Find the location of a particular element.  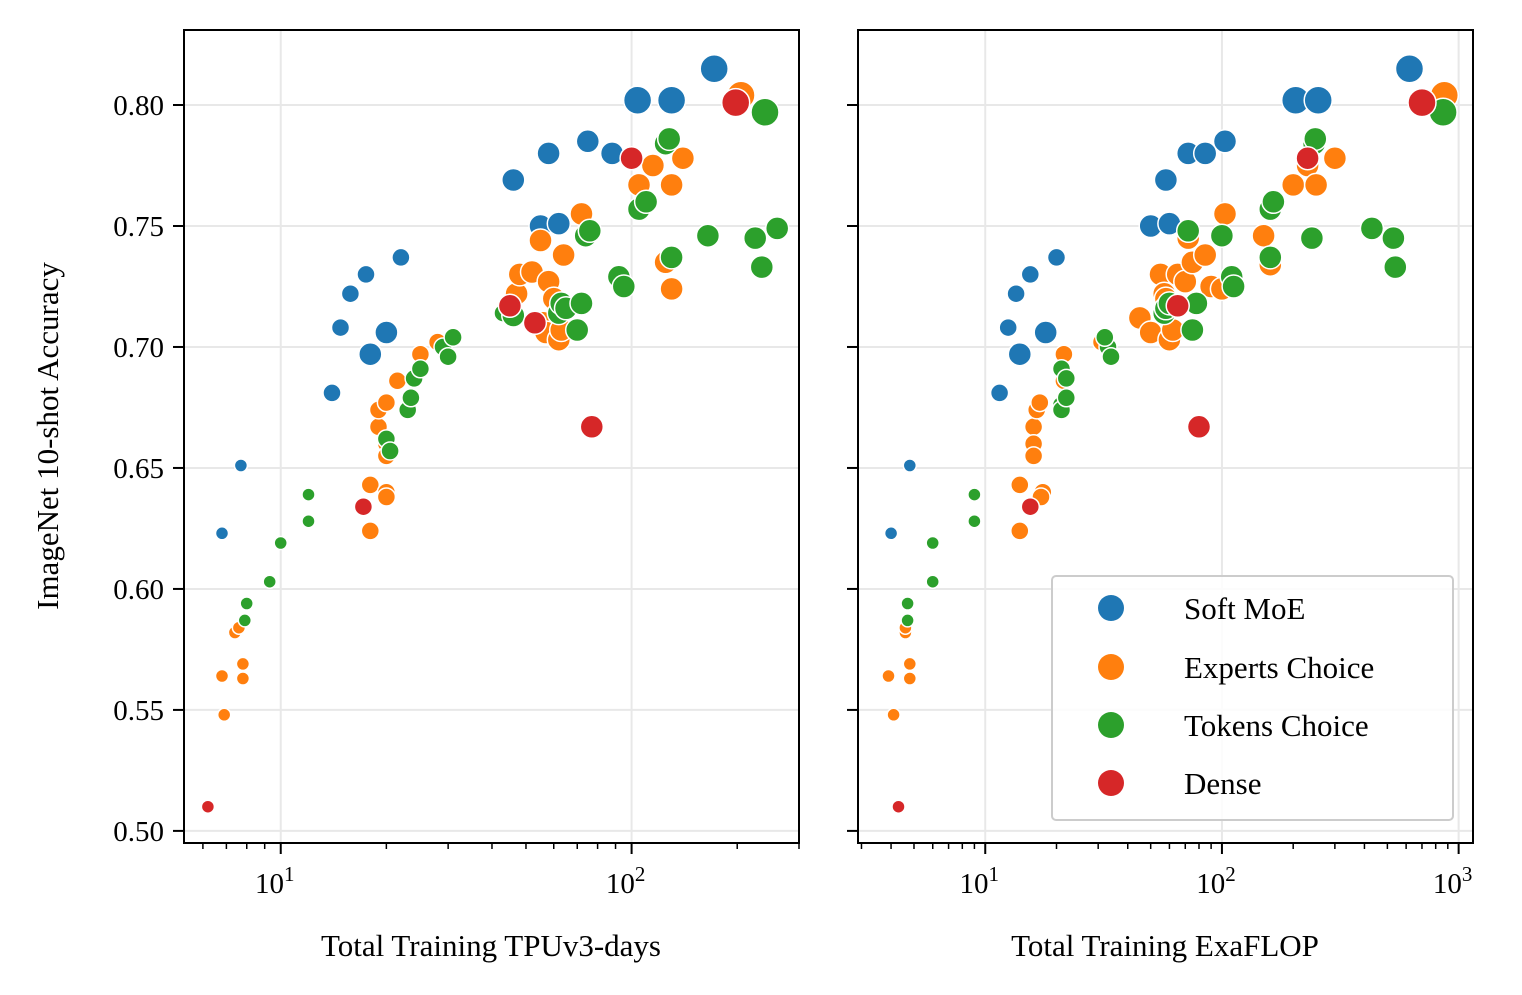

y-tick-label: 0.50 is located at coordinates (138, 832).